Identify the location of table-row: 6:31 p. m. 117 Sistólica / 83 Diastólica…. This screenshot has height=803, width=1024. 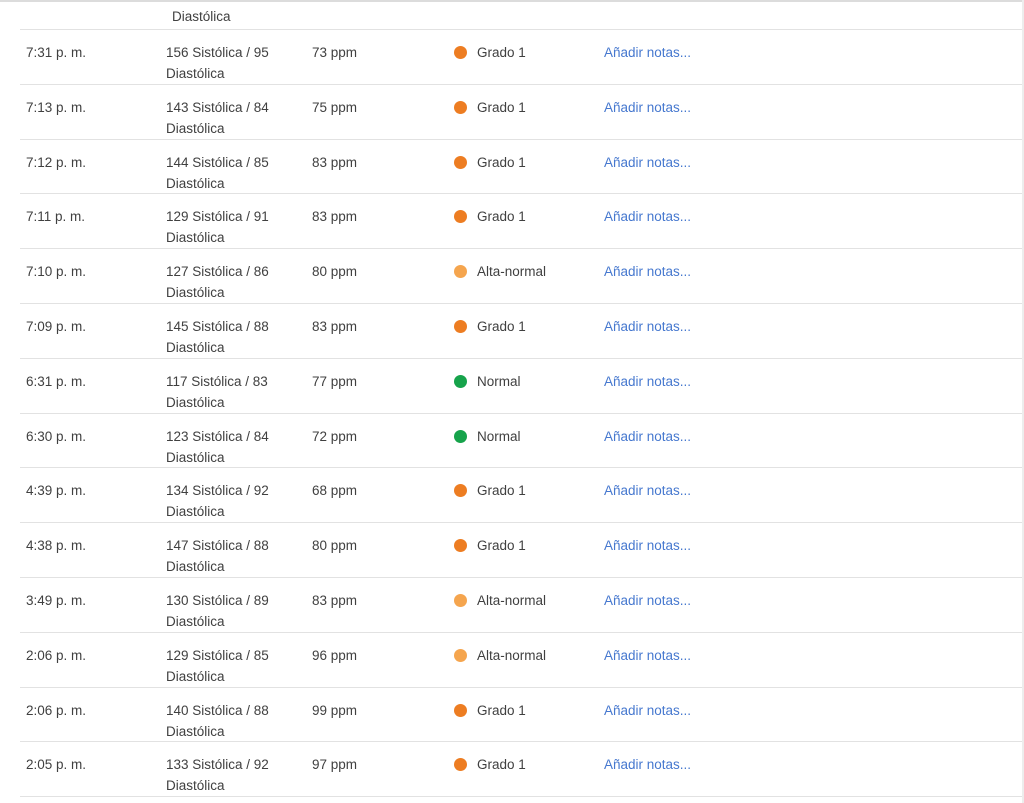
(521, 386).